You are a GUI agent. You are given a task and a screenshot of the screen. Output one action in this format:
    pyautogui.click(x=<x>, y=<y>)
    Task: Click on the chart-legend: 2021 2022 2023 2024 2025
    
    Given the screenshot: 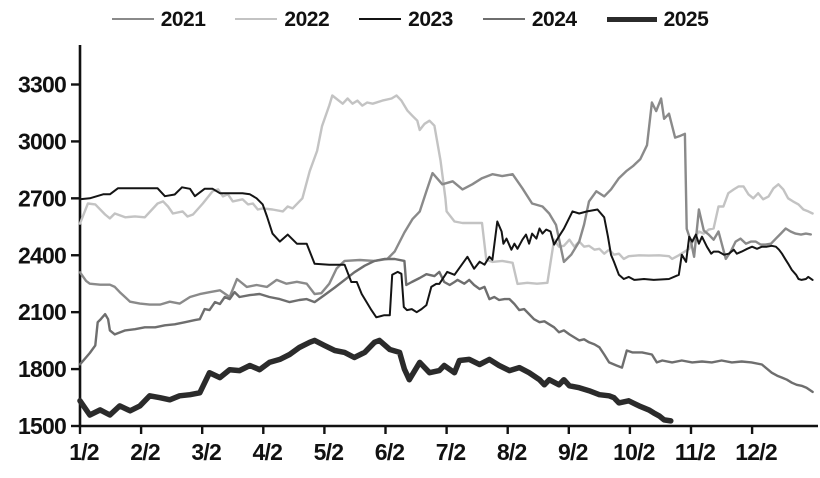 What is the action you would take?
    pyautogui.click(x=410, y=19)
    